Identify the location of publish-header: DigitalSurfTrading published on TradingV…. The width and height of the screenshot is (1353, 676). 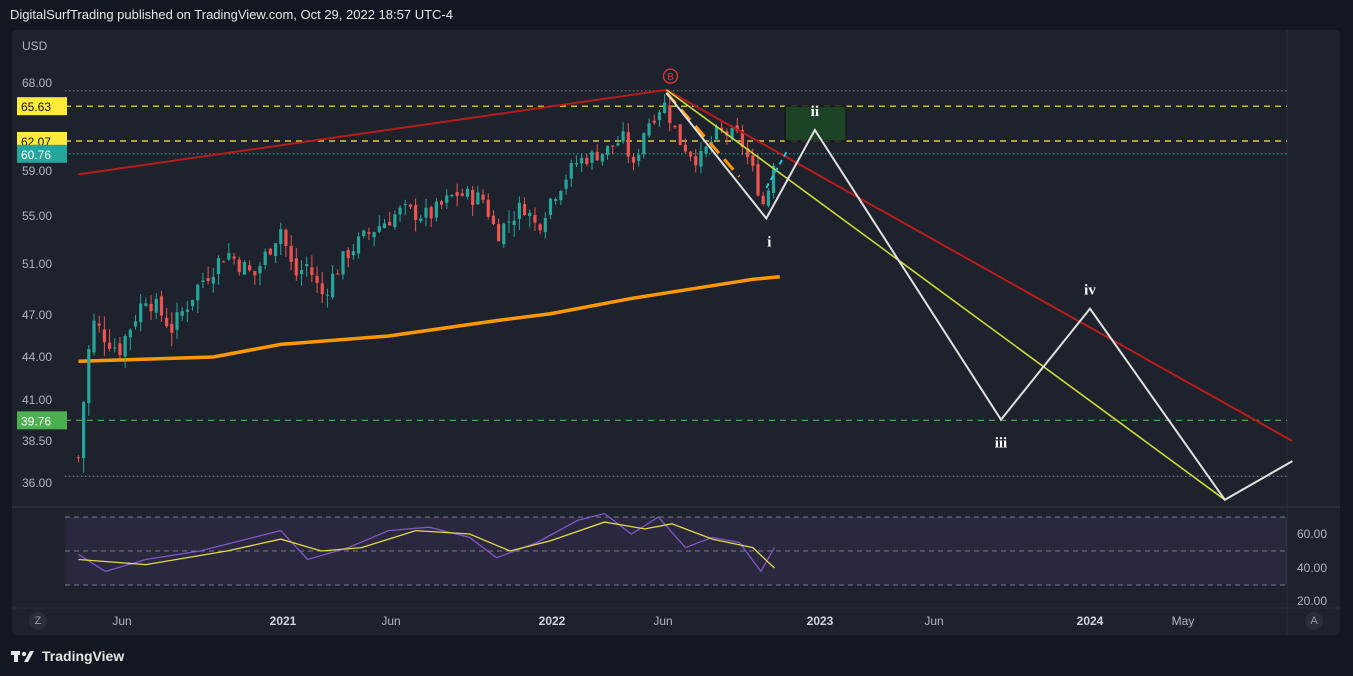
(231, 14).